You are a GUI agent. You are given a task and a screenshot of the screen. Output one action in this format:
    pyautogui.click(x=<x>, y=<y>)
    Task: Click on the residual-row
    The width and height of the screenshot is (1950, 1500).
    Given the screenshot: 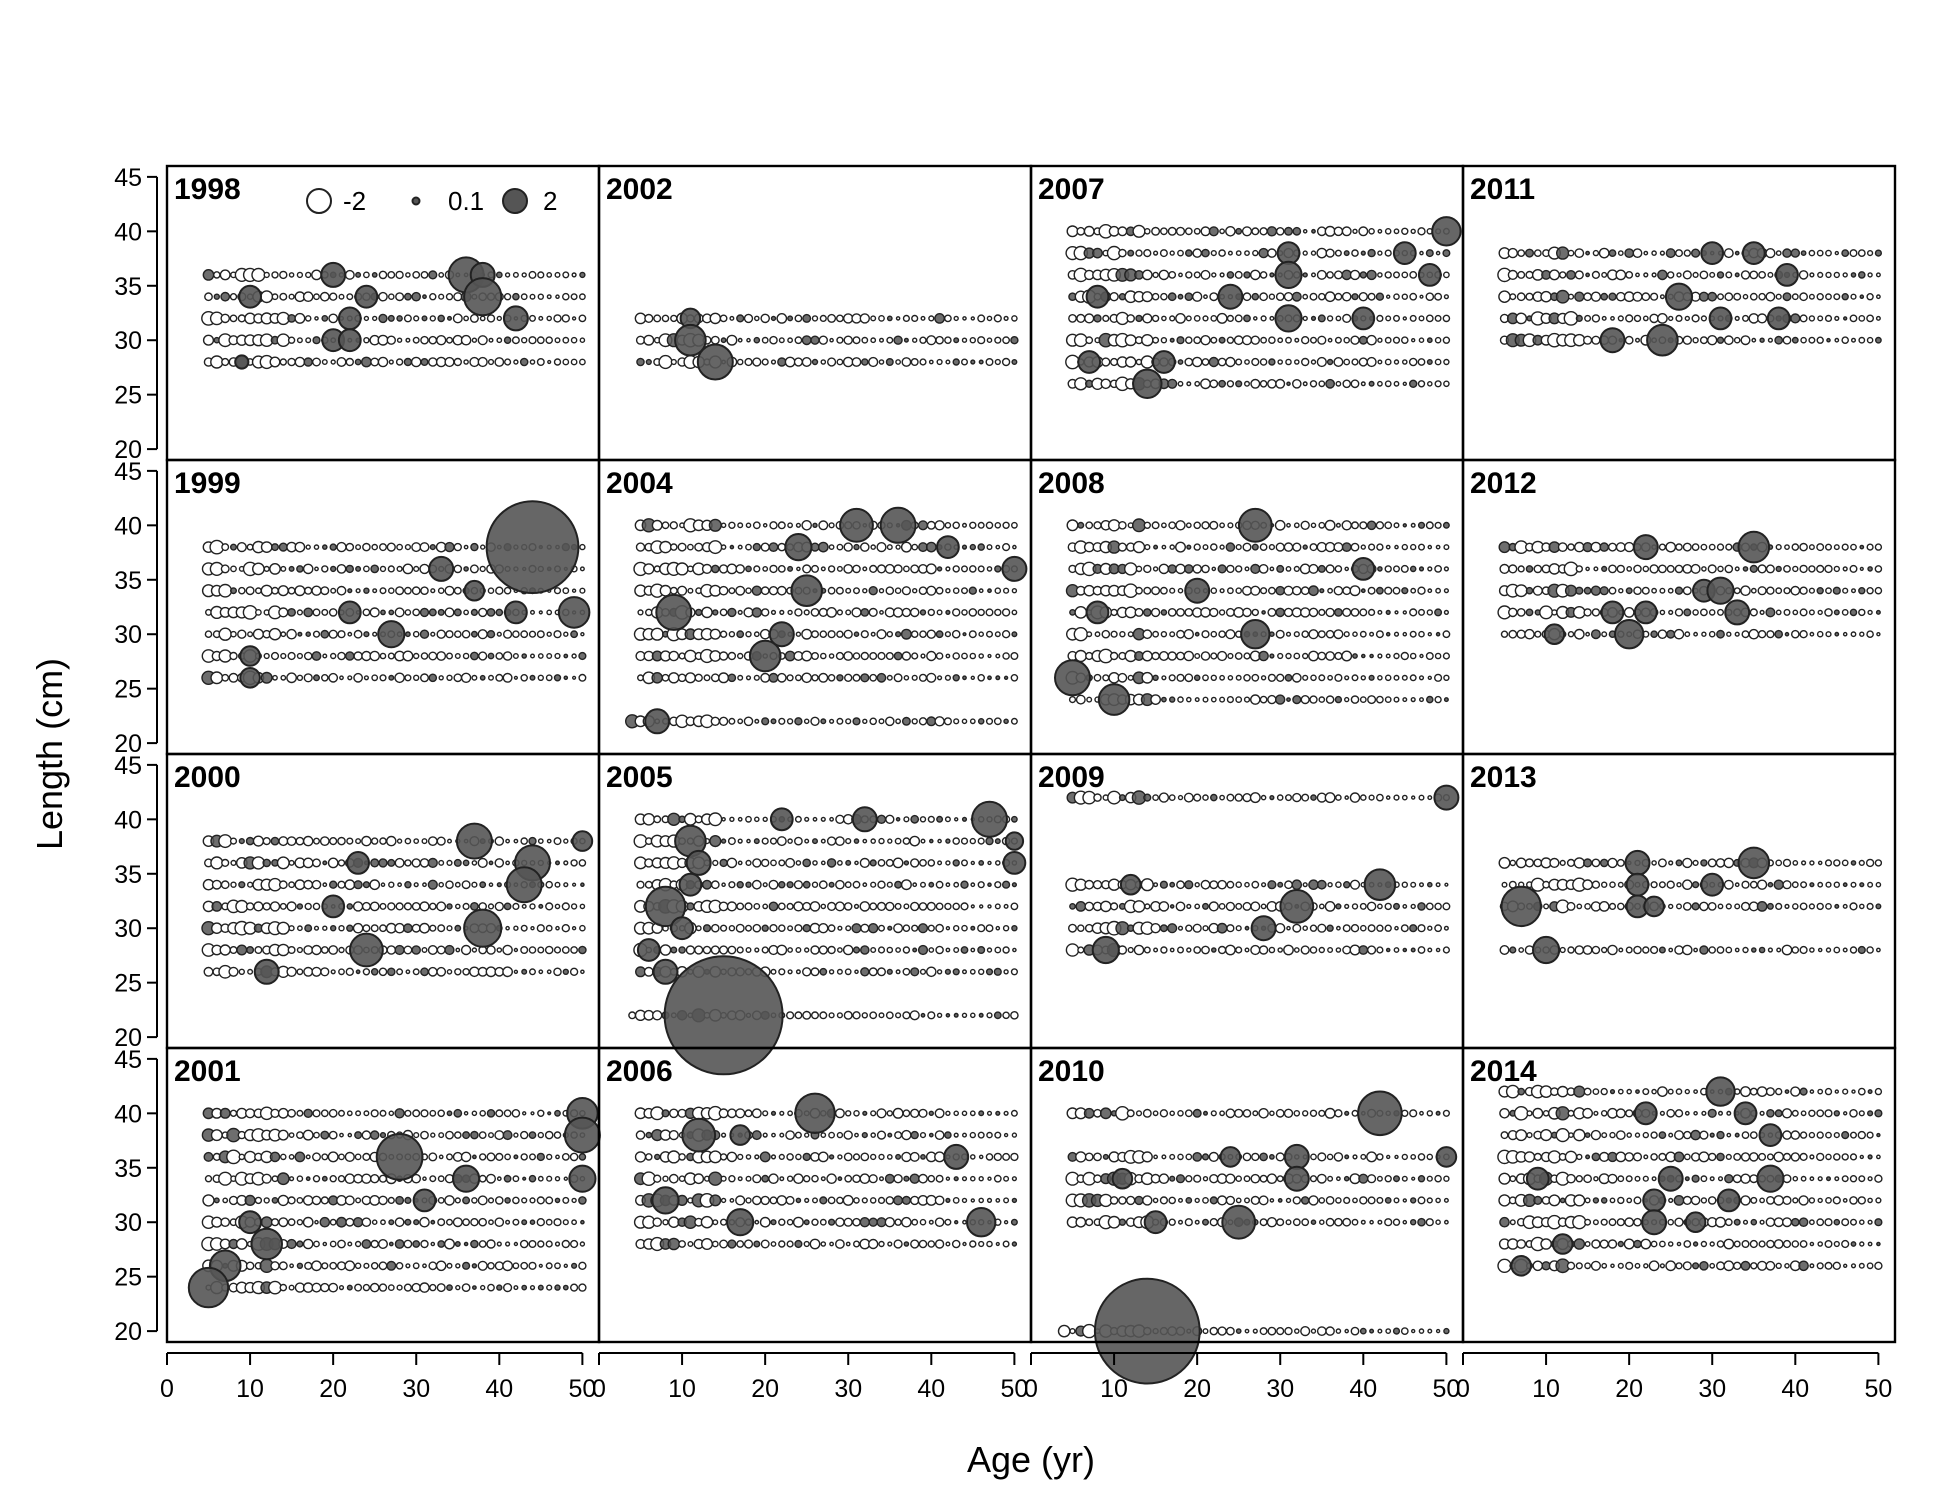 What is the action you would take?
    pyautogui.click(x=1689, y=612)
    